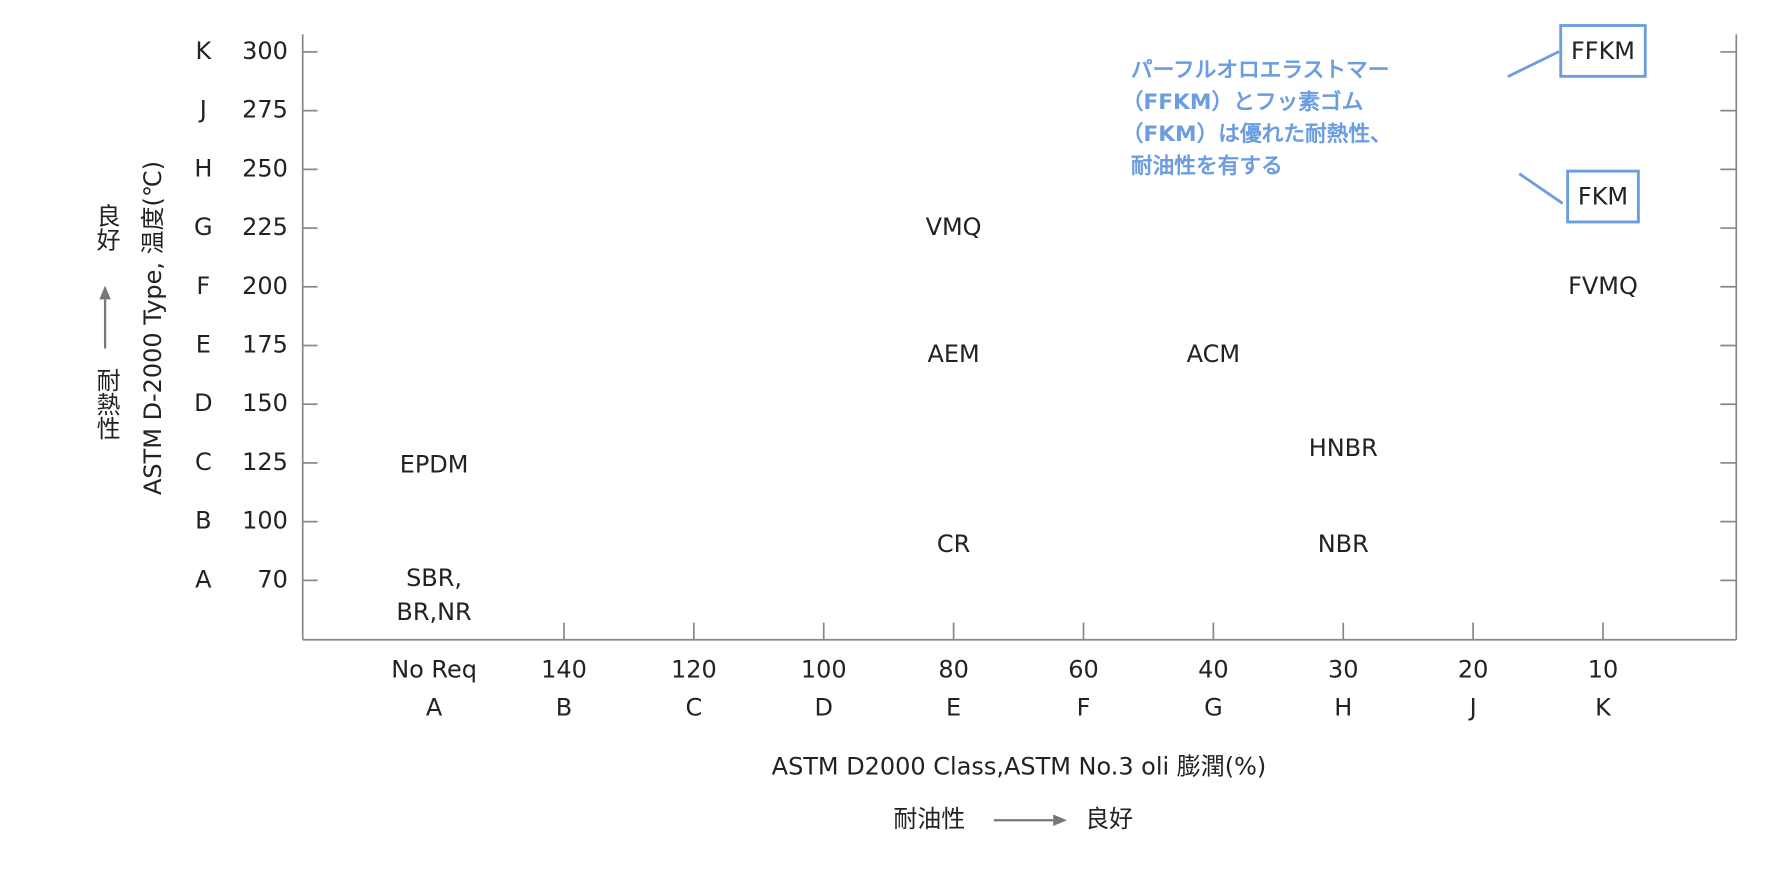 This screenshot has width=1782, height=882. What do you see at coordinates (203, 521) in the screenshot?
I see `y-tick-grade: B` at bounding box center [203, 521].